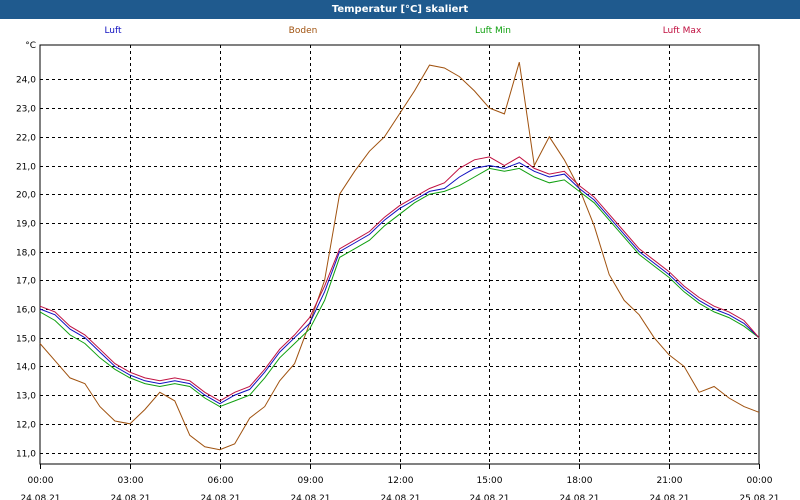  Describe the element at coordinates (26, 196) in the screenshot. I see `y-tick-label: 20,0` at that location.